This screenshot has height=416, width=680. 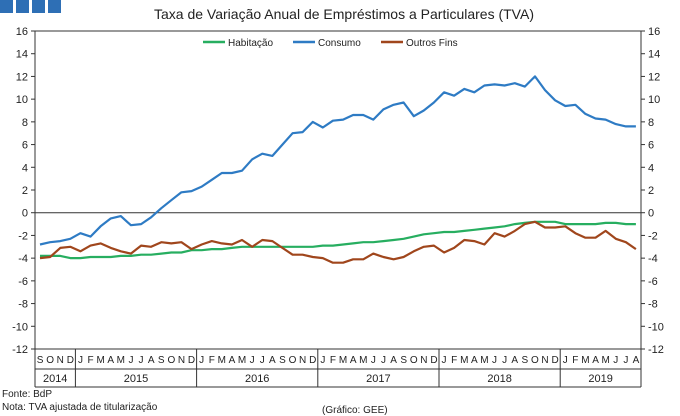 What do you see at coordinates (651, 146) in the screenshot?
I see `y-tick-label-right: 6` at bounding box center [651, 146].